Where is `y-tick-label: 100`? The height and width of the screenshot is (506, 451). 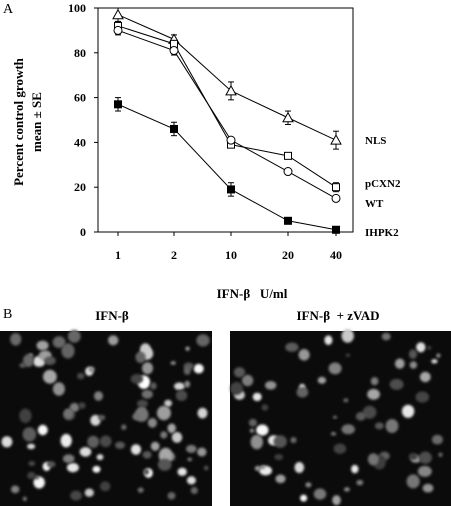
y-tick-label: 100 is located at coordinates (77, 8).